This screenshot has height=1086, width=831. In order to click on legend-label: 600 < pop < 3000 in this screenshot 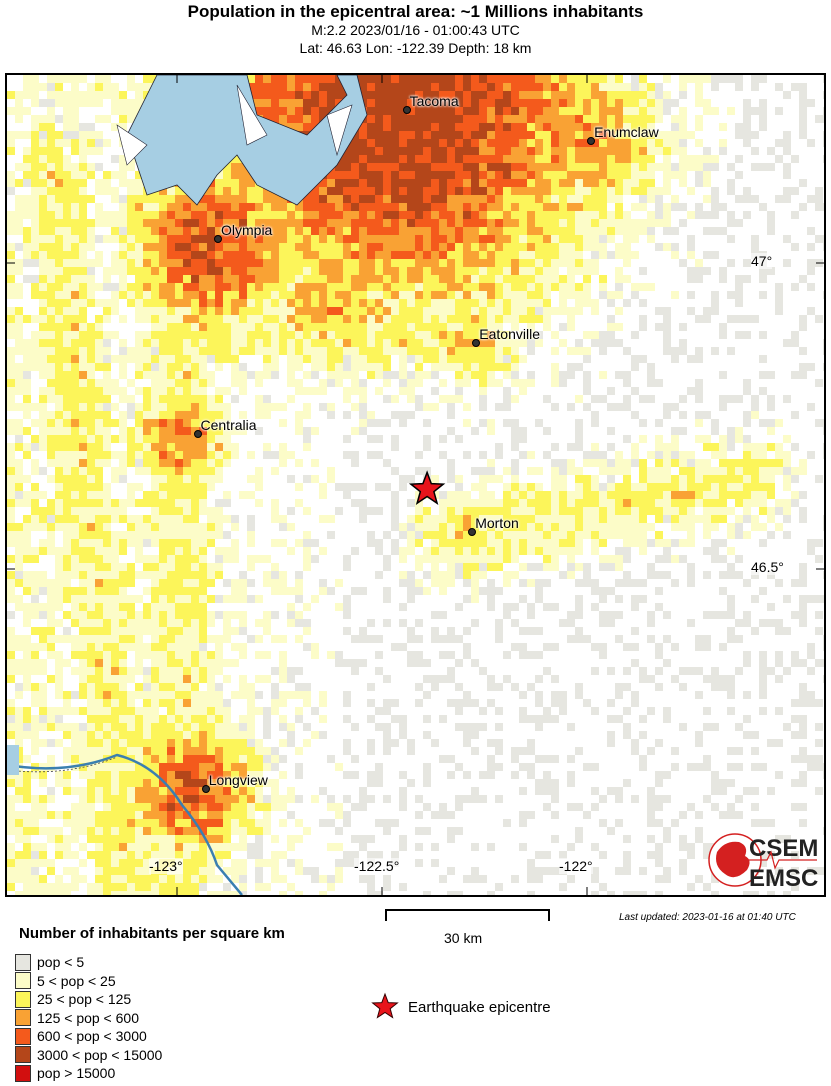, I will do `click(92, 1036)`.